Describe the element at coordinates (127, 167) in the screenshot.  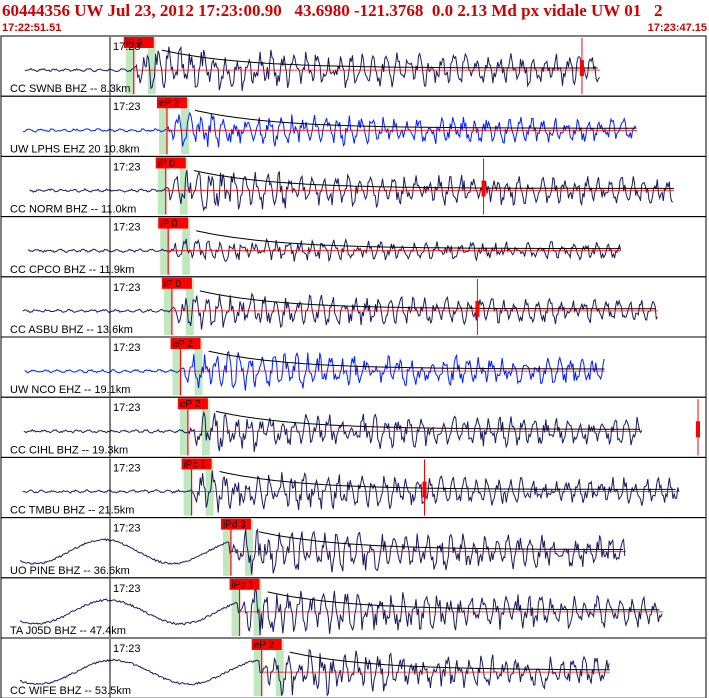
I see `tick-label-3: 17:23` at that location.